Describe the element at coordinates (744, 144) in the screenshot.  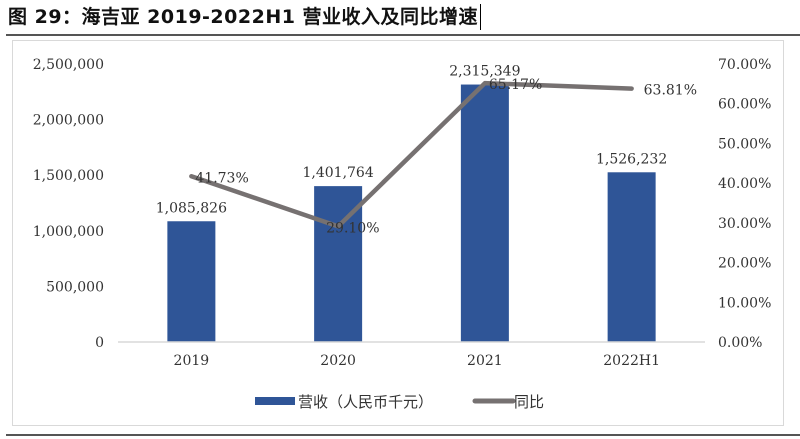
I see `right-axis-tick: 50.00%` at that location.